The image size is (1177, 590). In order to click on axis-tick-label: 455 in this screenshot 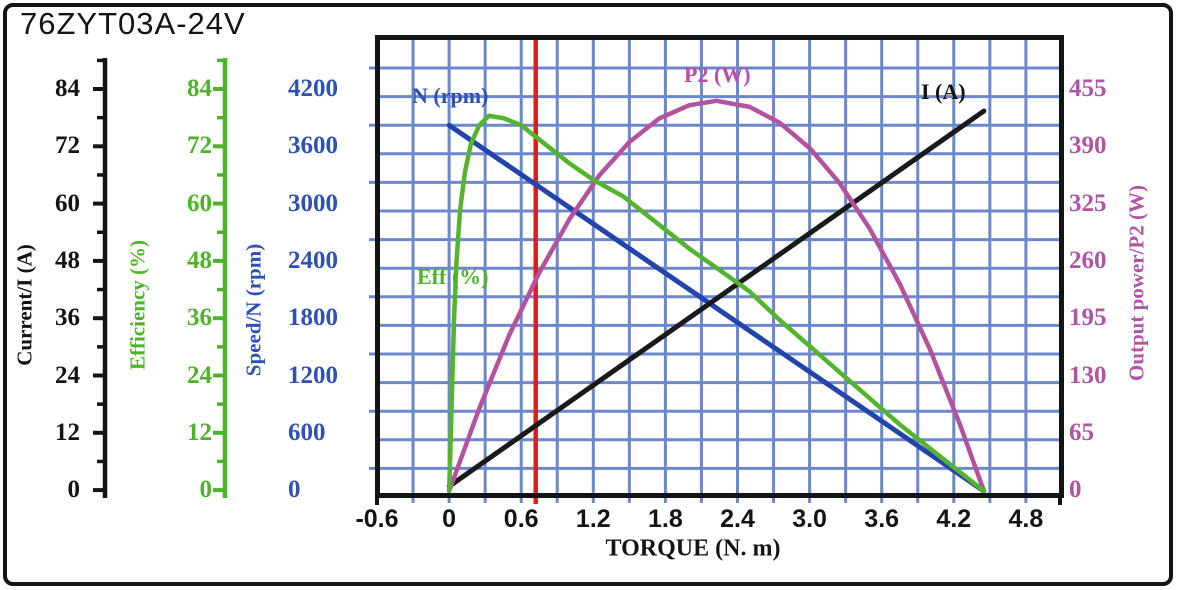, I will do `click(1088, 88)`.